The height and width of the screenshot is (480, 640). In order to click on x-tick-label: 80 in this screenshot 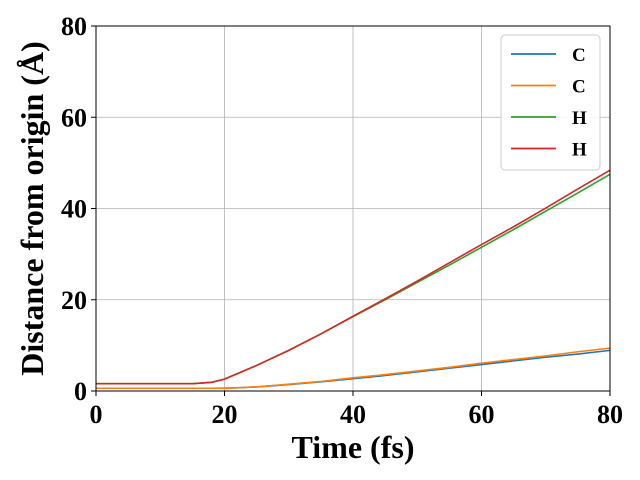, I will do `click(610, 414)`.